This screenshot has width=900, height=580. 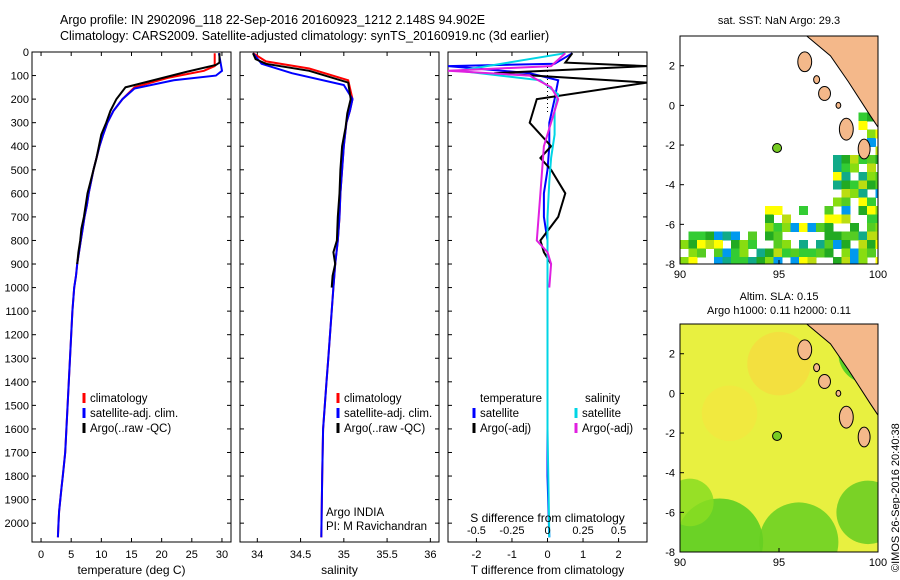 I want to click on y-tick-label: 600, so click(x=20, y=194).